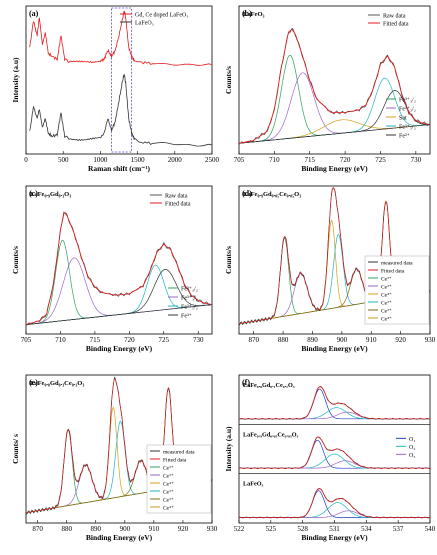  Describe the element at coordinates (269, 385) in the screenshot. I see `subpanel-title: LaFe₀.₈Gd₀.₁Ce₀.₁O₃` at that location.